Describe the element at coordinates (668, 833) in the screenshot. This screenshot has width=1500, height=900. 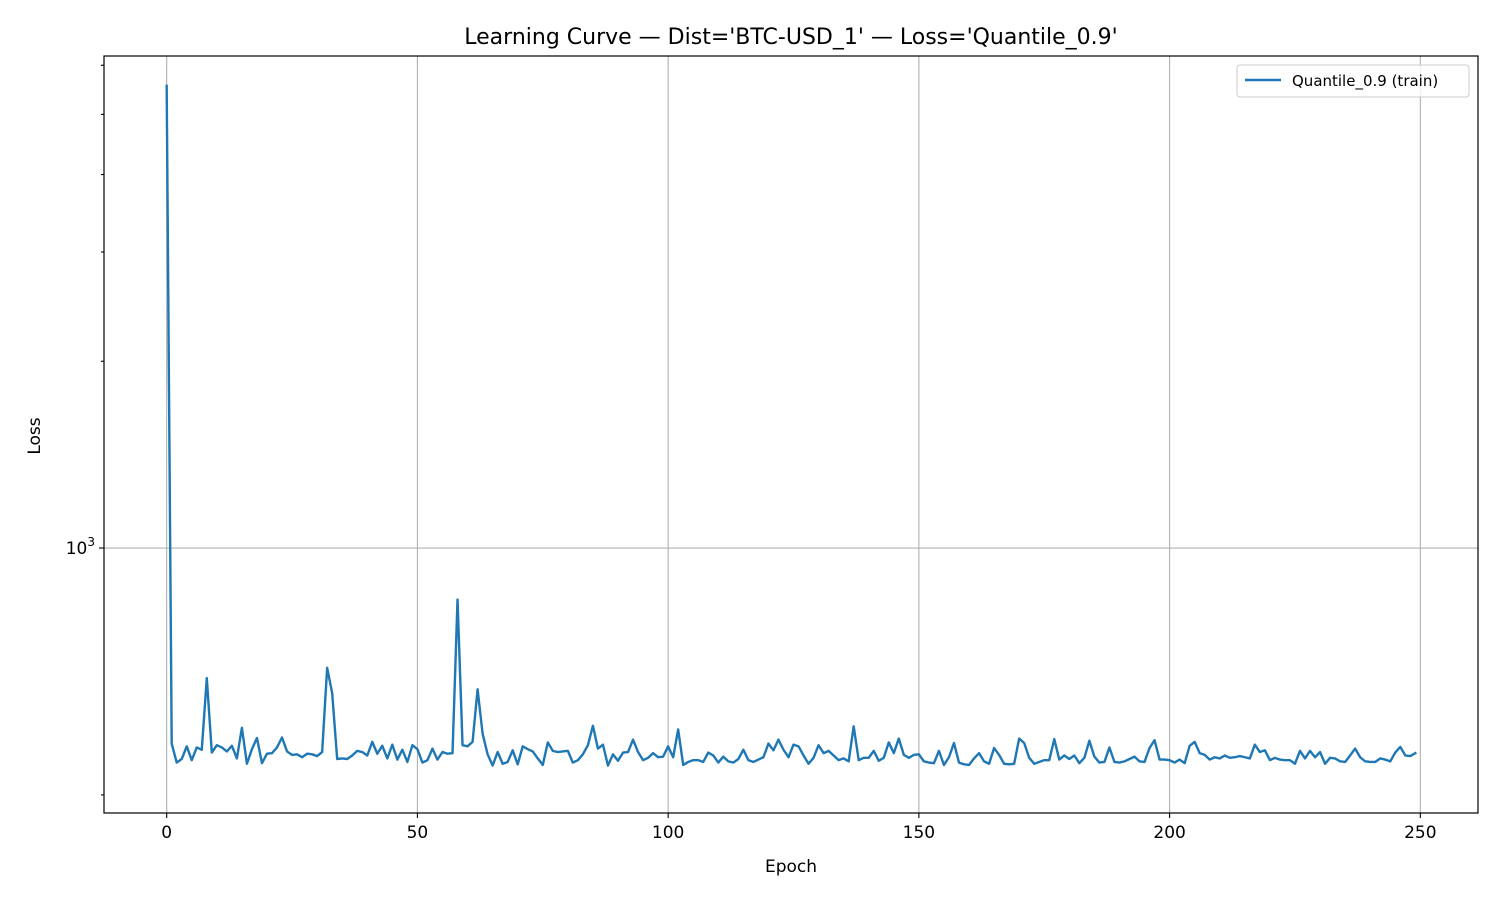
I see `x-tick-label: 100` at that location.